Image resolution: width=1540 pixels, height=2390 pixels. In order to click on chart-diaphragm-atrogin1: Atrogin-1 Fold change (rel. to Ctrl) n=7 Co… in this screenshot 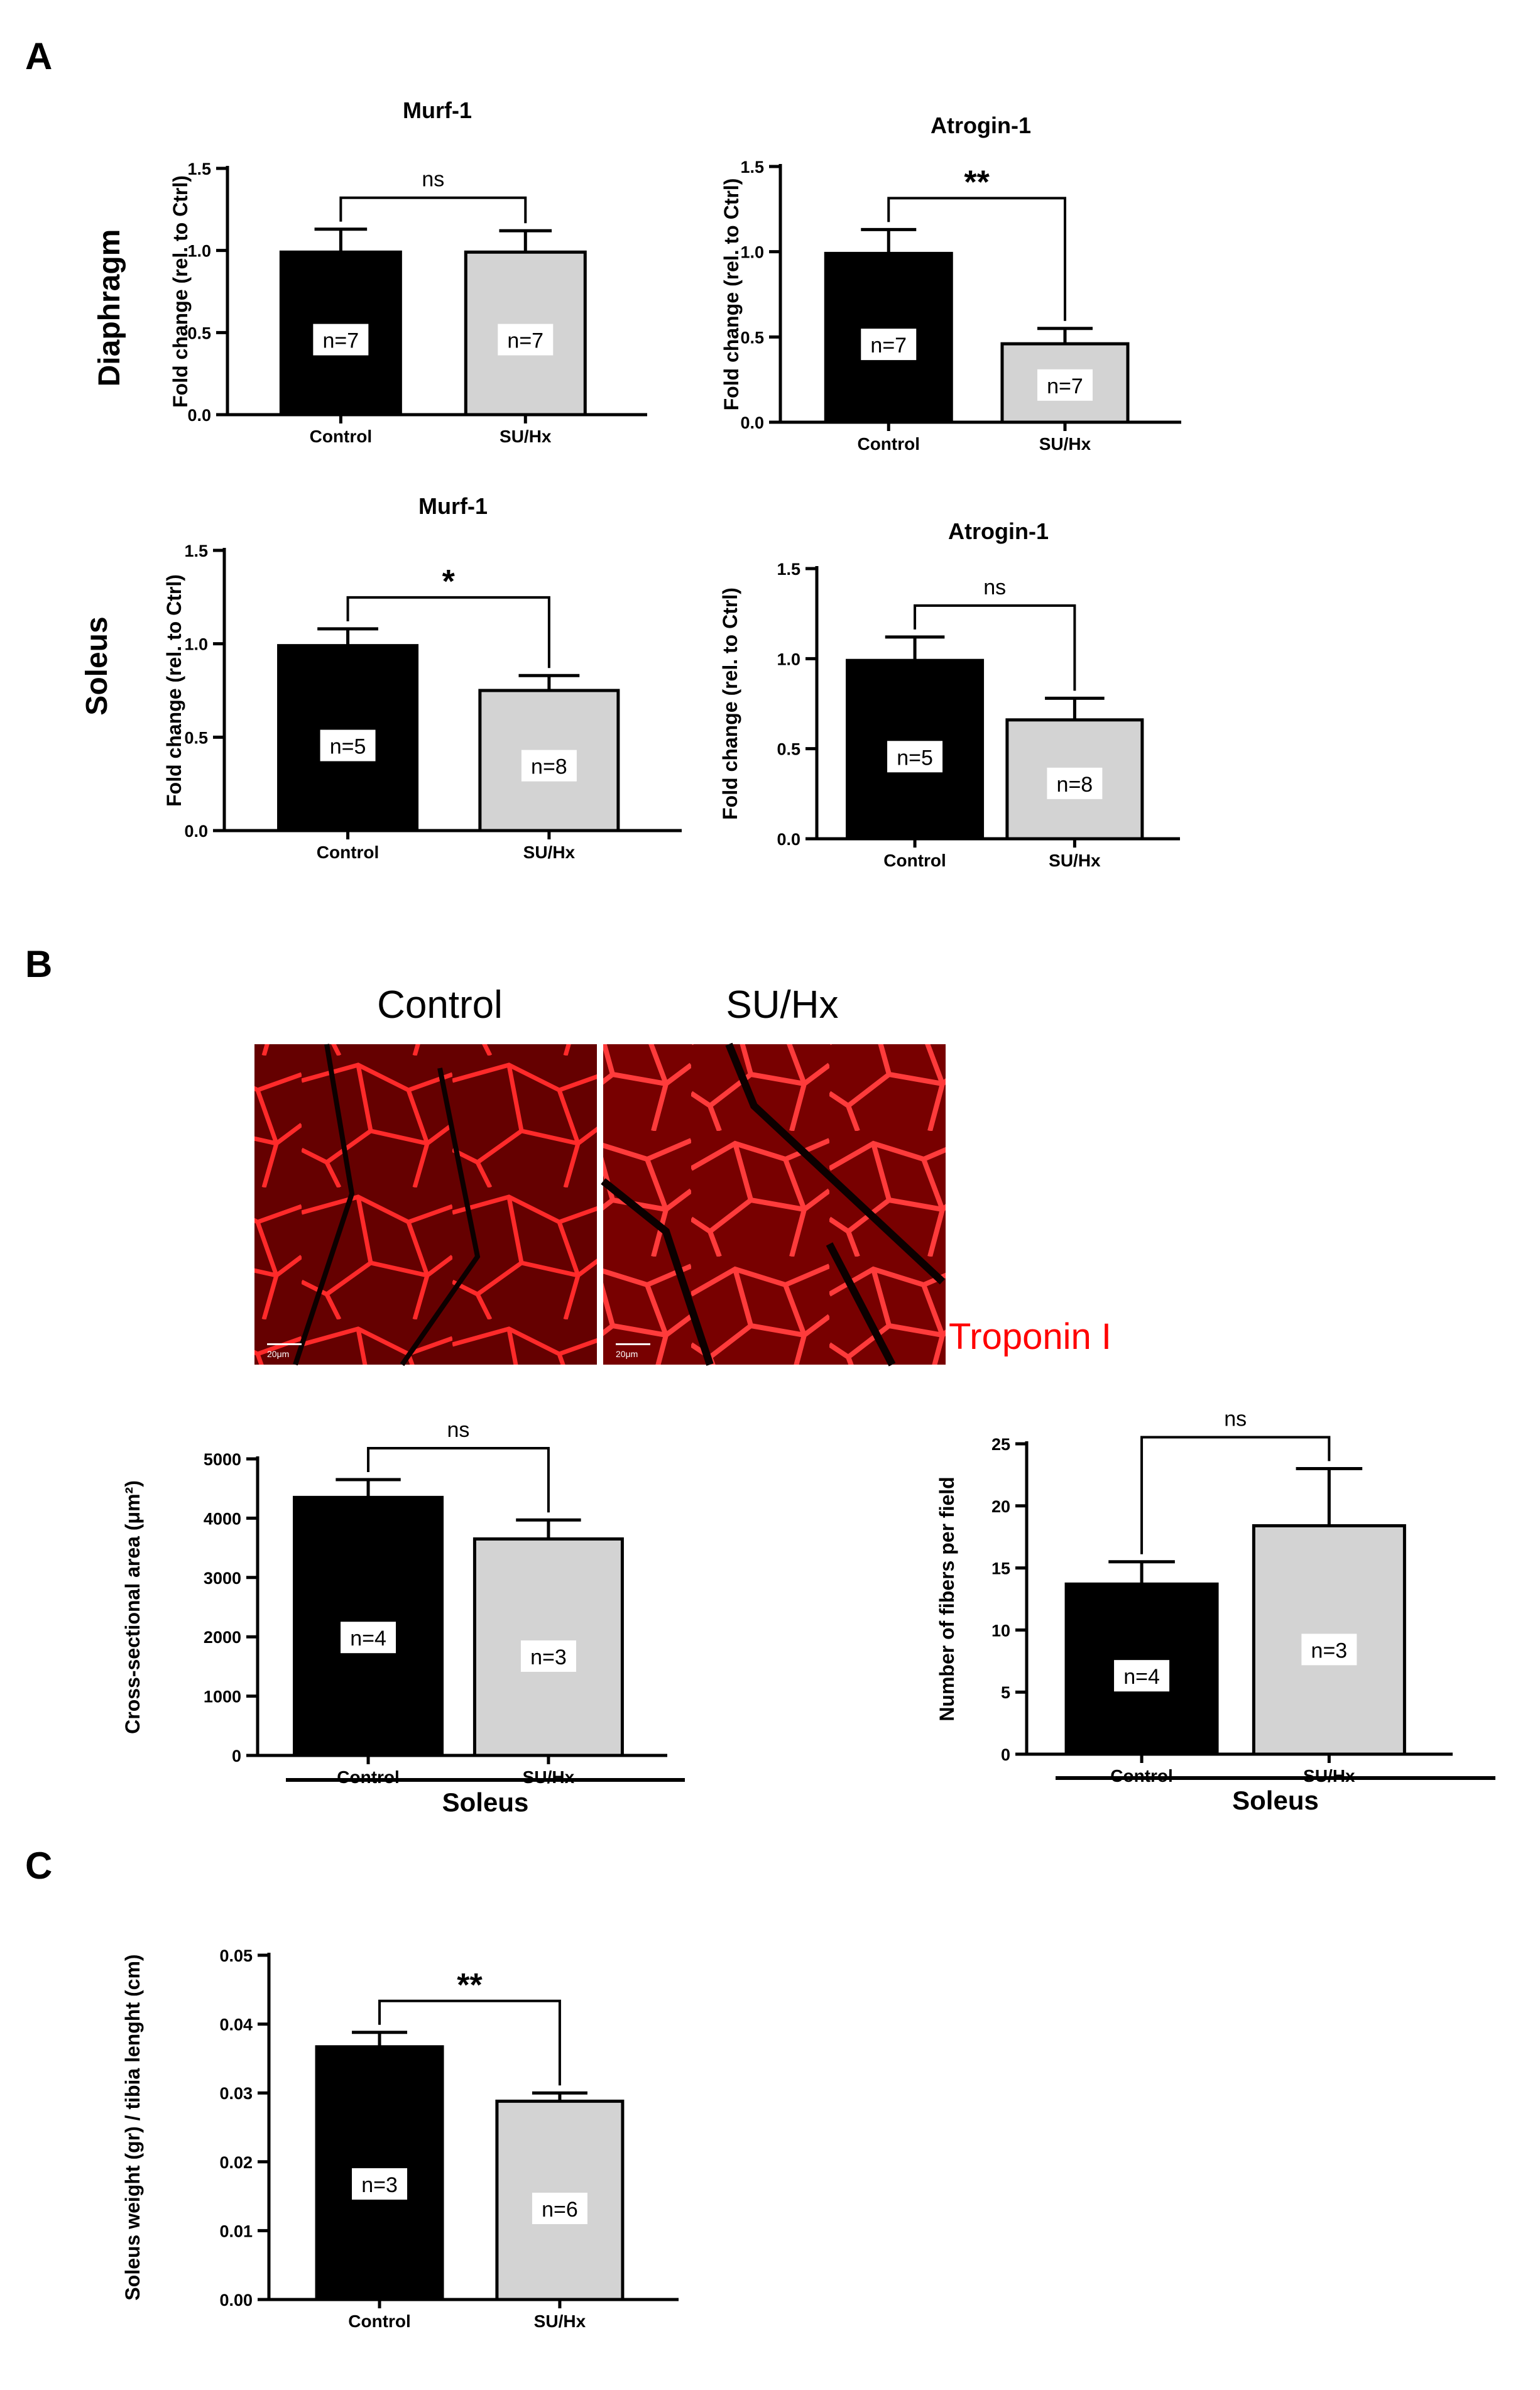, I will do `click(951, 283)`.